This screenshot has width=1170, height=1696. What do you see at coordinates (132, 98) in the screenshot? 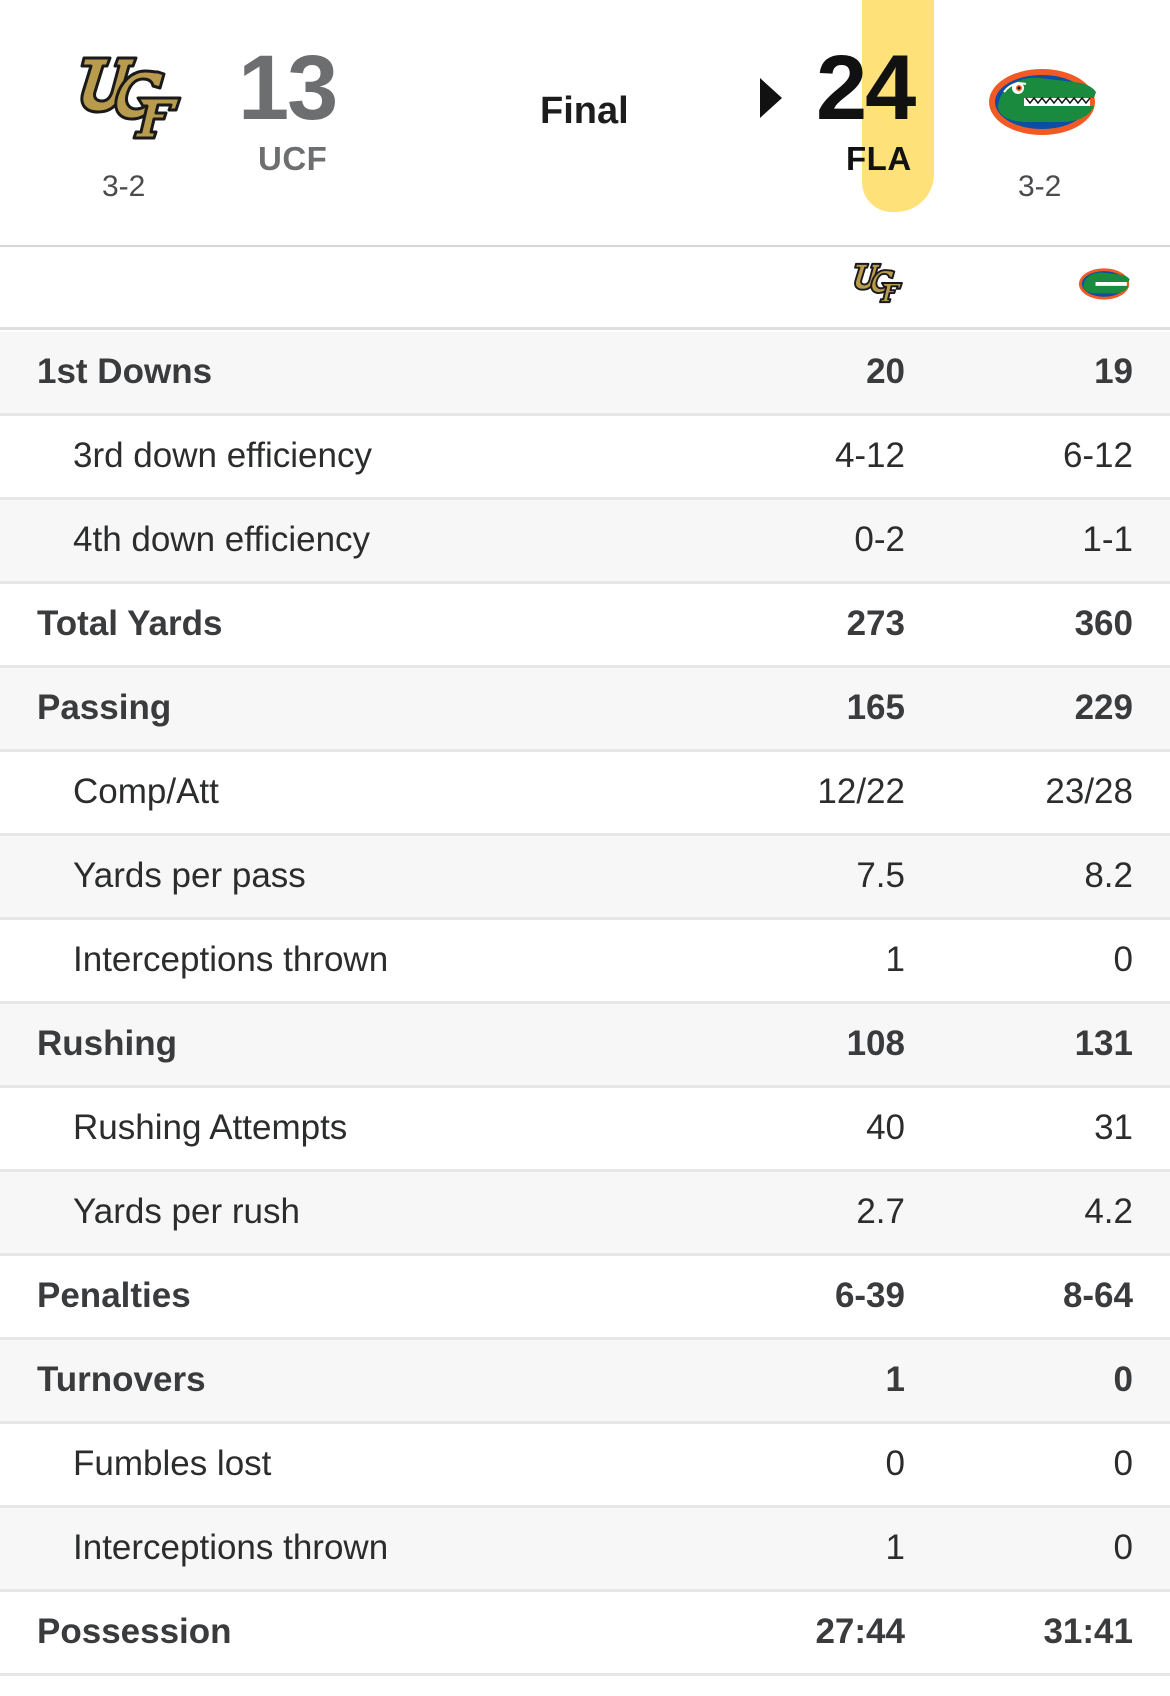
I see `ucf-knights-logo-icon` at bounding box center [132, 98].